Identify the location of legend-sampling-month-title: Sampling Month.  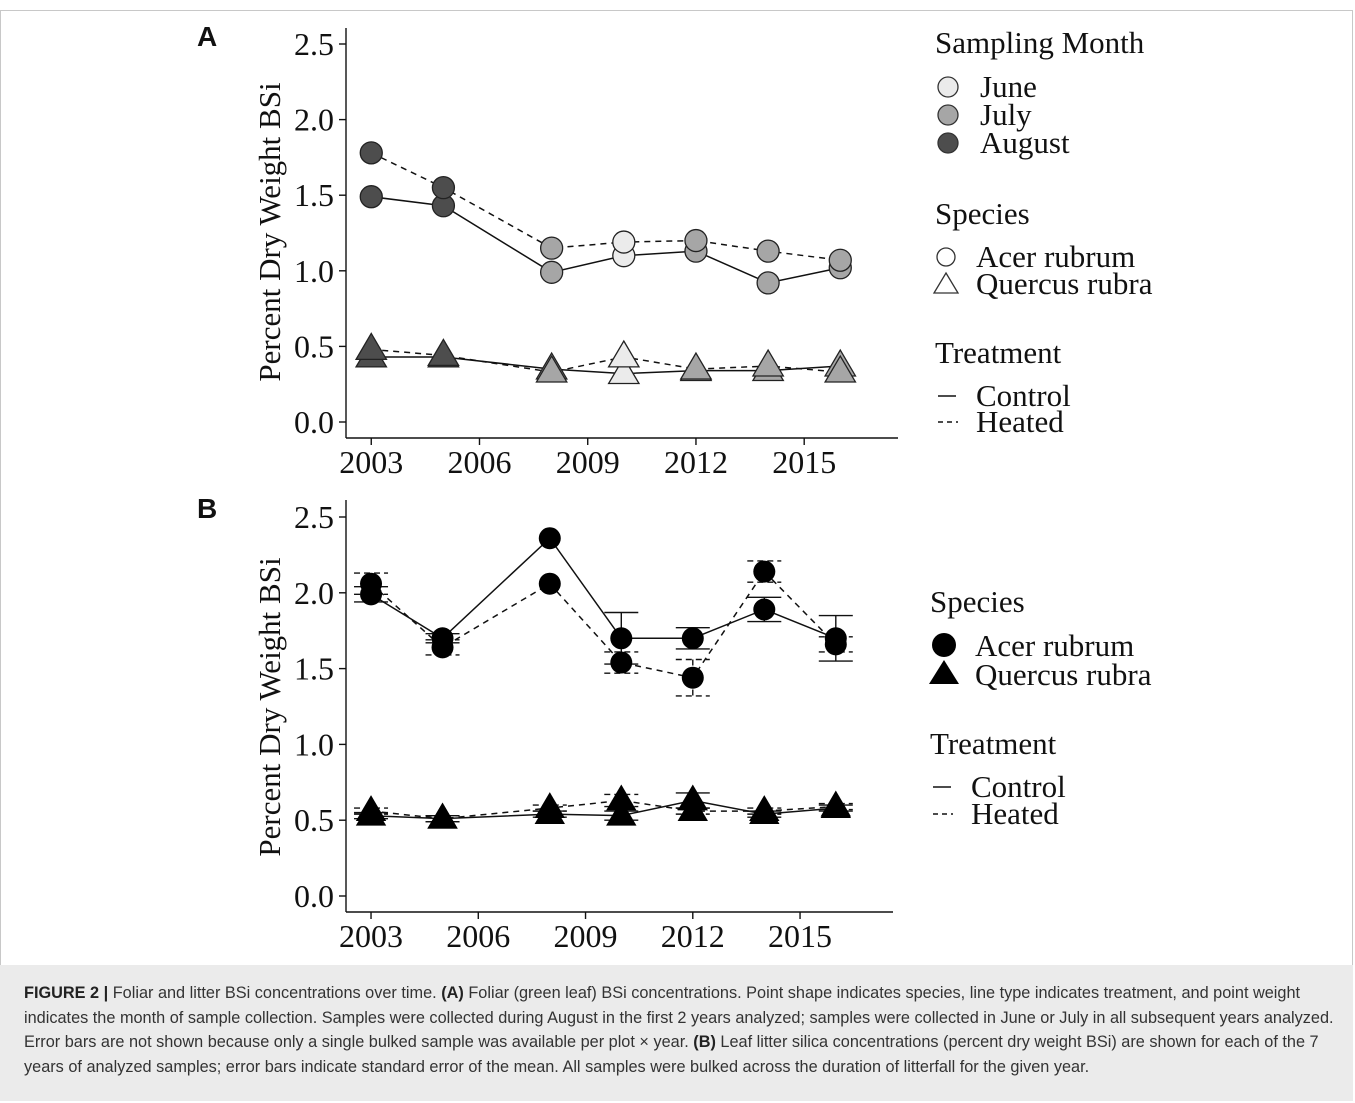
(1040, 42).